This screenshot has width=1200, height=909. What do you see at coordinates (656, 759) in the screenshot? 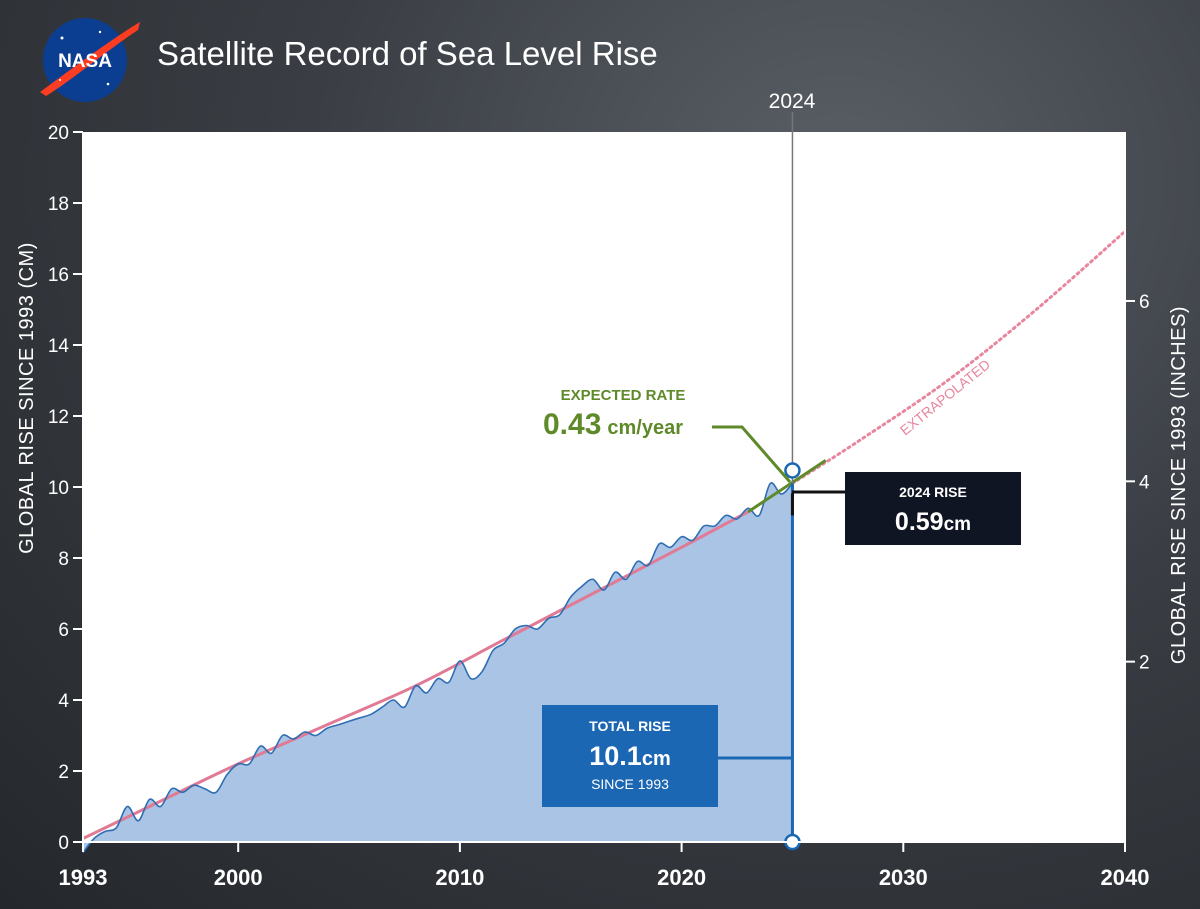
I see `total-rise-unit: cm` at bounding box center [656, 759].